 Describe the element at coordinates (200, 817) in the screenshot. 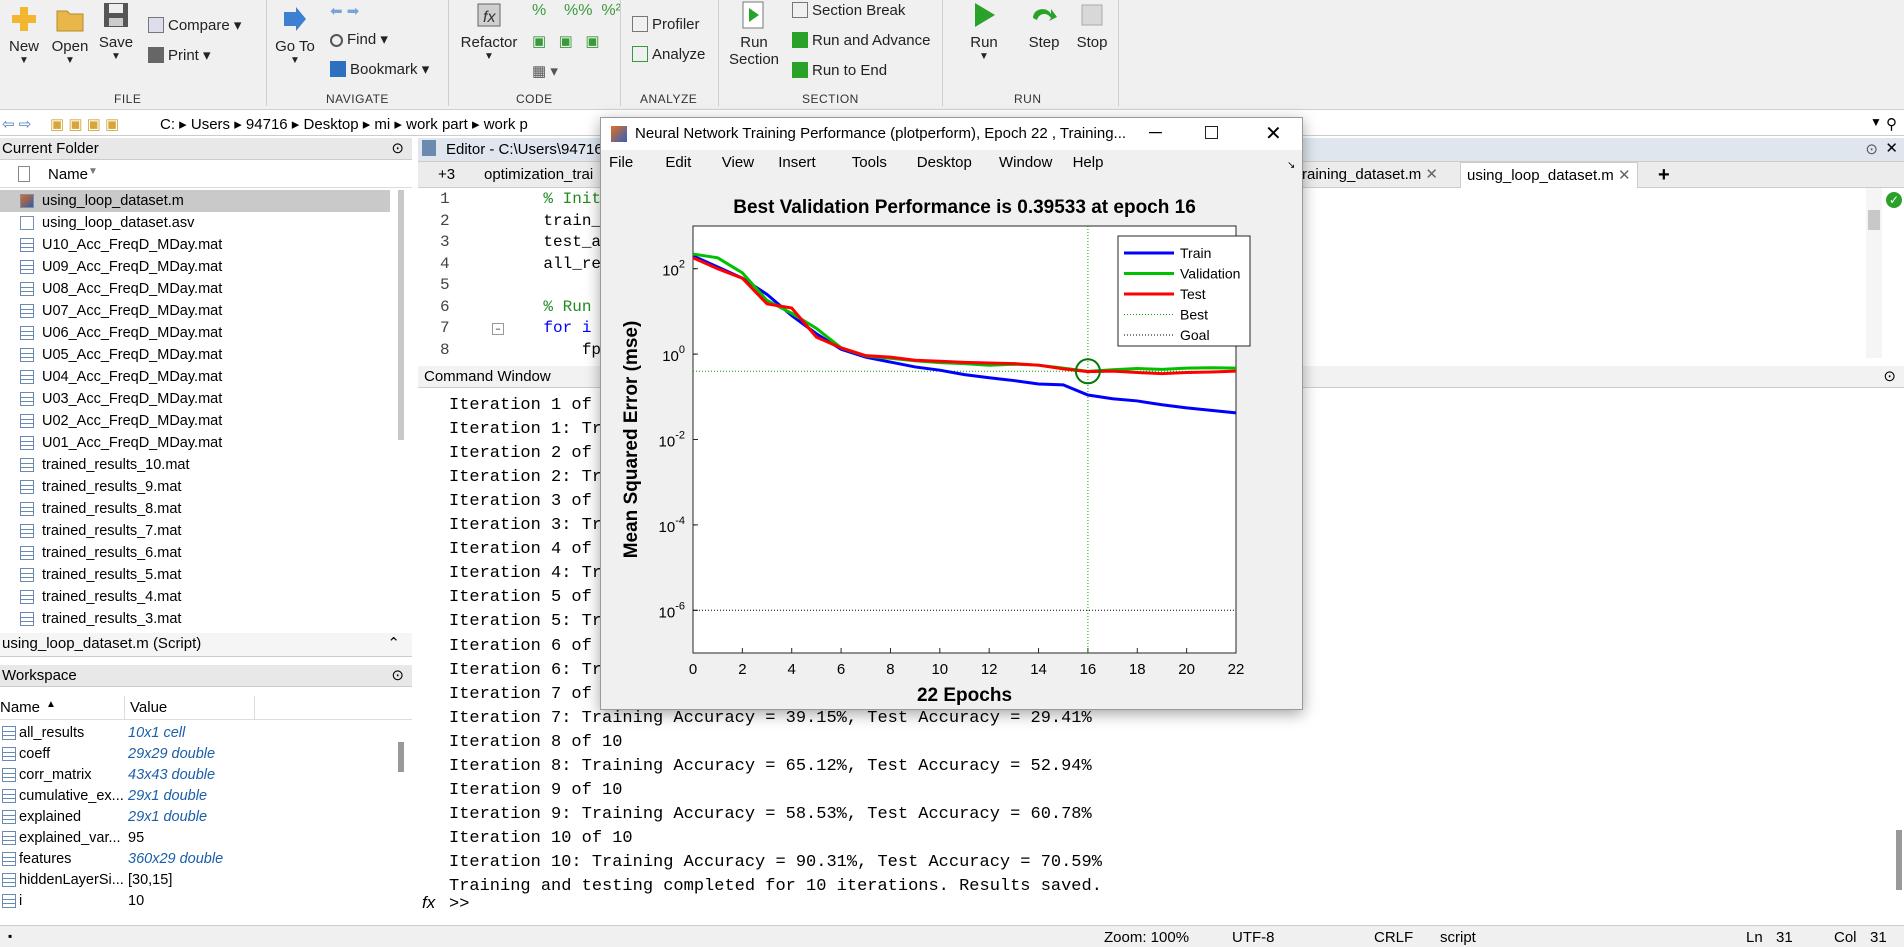

I see `table-row: explained 29x1 double` at that location.